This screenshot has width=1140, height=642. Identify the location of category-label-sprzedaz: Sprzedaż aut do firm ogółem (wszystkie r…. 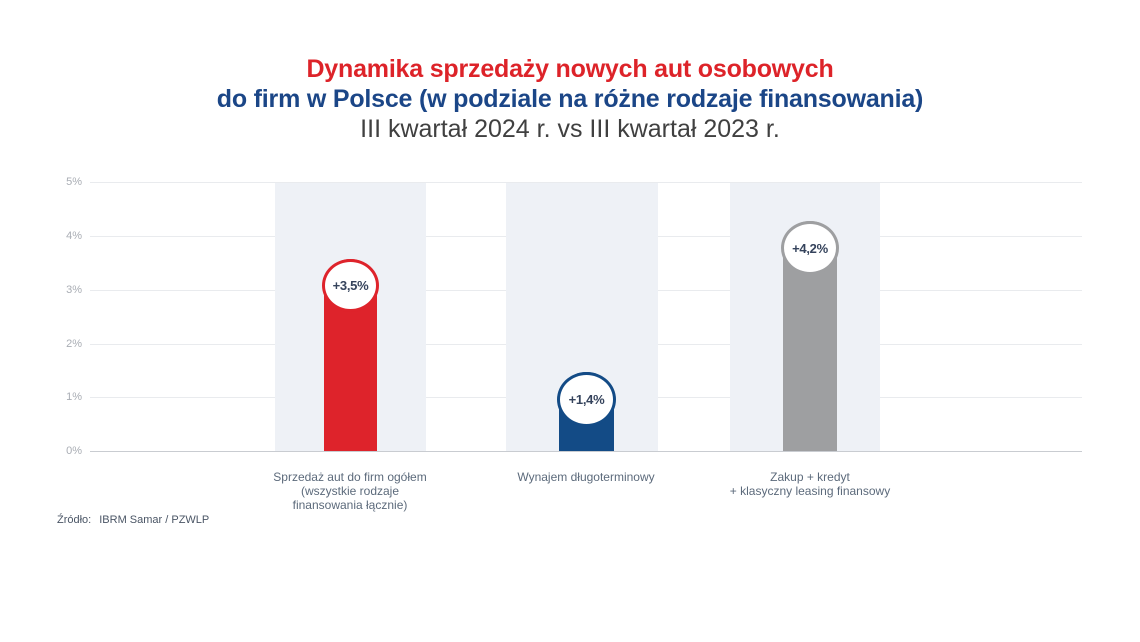
(350, 491).